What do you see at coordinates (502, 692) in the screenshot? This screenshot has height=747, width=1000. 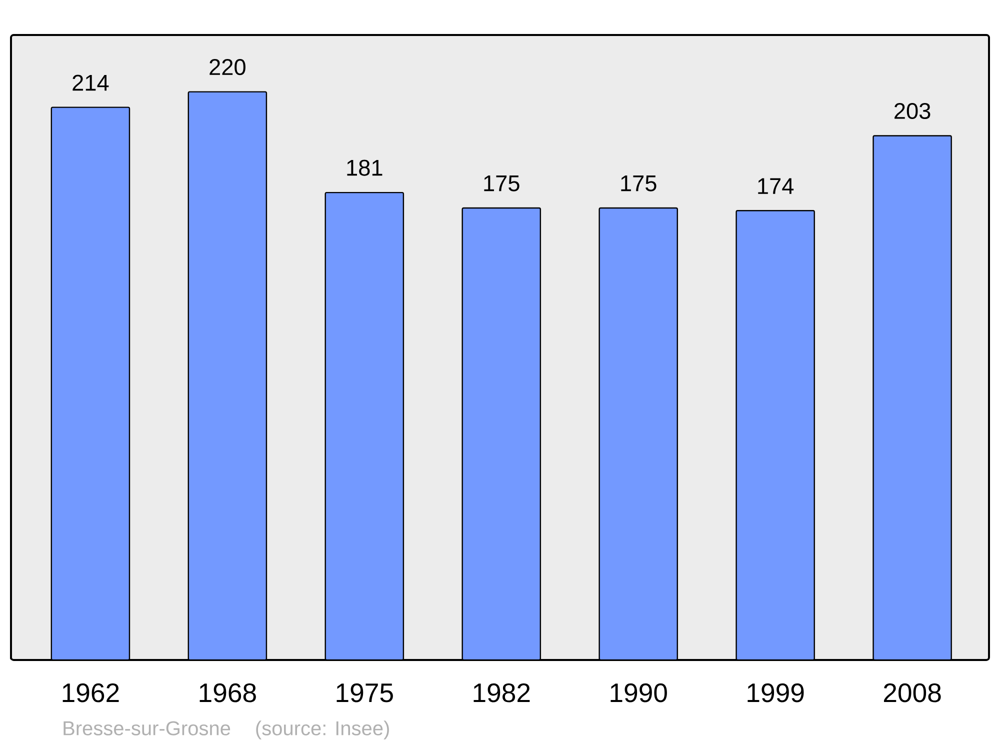 I see `x-tick-label: 1982` at bounding box center [502, 692].